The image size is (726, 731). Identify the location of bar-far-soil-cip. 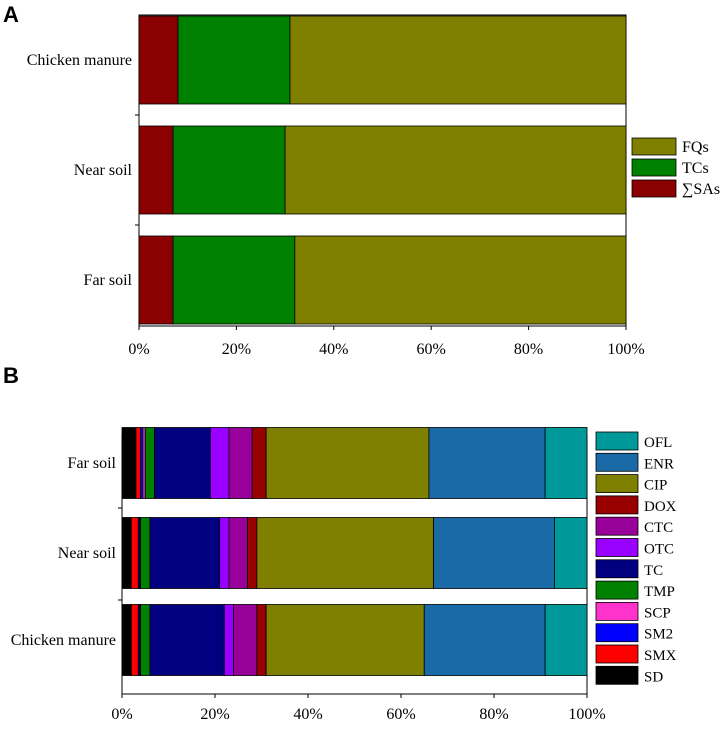
(347, 463).